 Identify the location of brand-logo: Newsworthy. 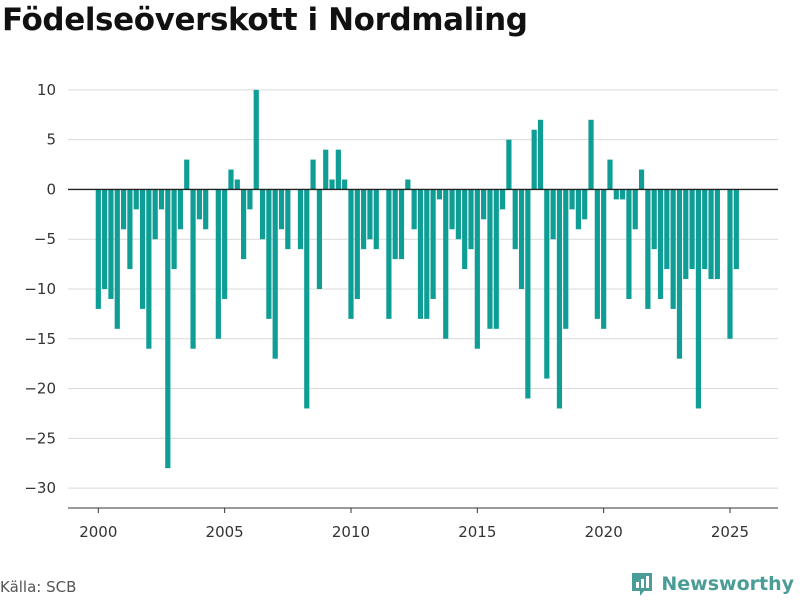
(711, 584).